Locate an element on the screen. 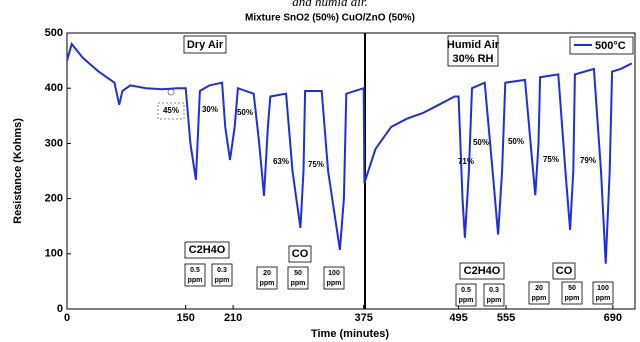 The width and height of the screenshot is (640, 342). annotation: Humid Air is located at coordinates (473, 45).